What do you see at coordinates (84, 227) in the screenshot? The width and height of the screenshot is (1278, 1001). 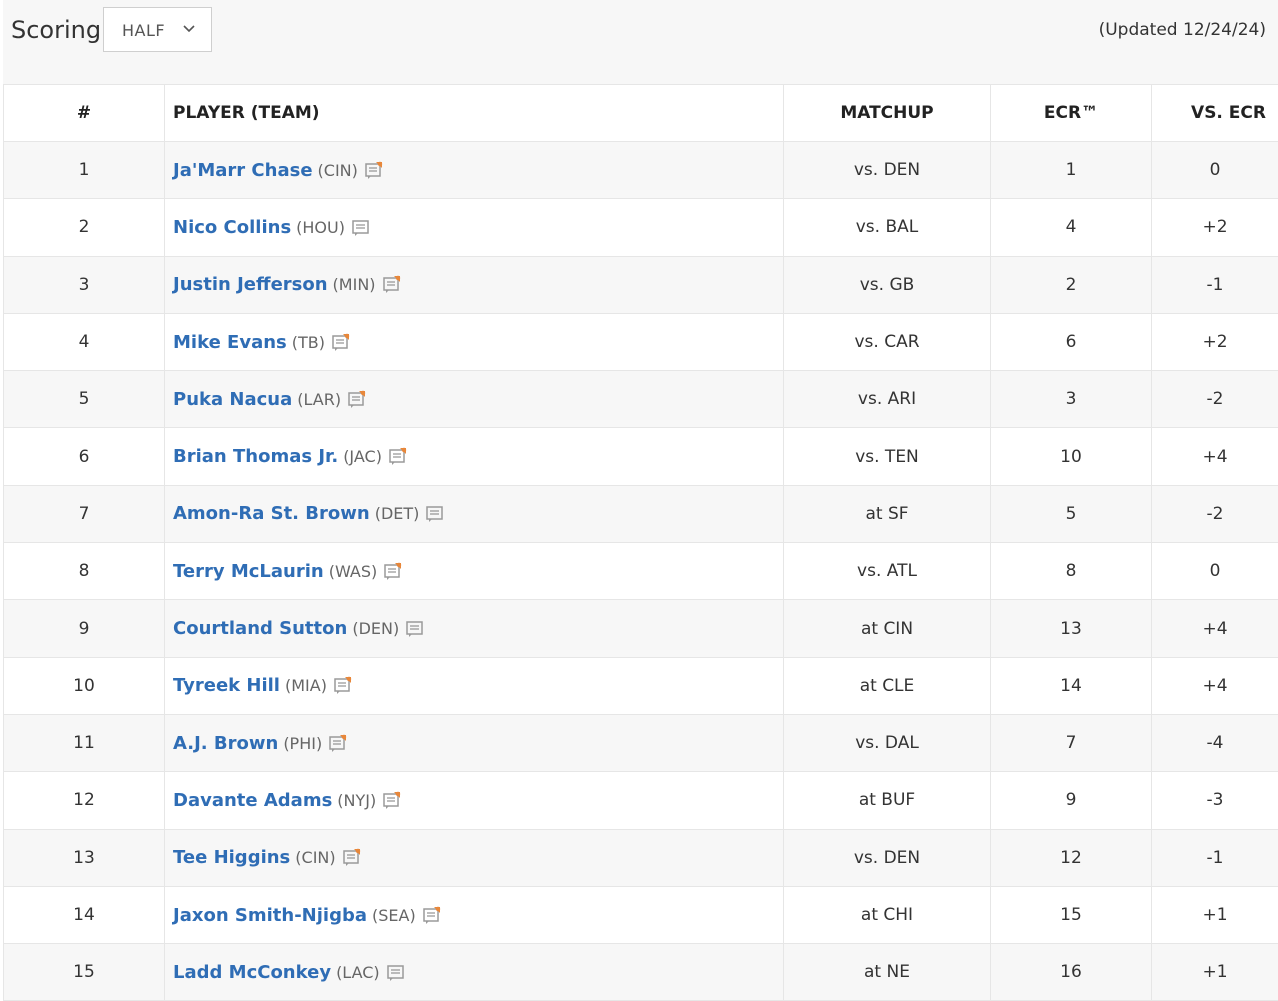 I see `rank-cell: 2` at bounding box center [84, 227].